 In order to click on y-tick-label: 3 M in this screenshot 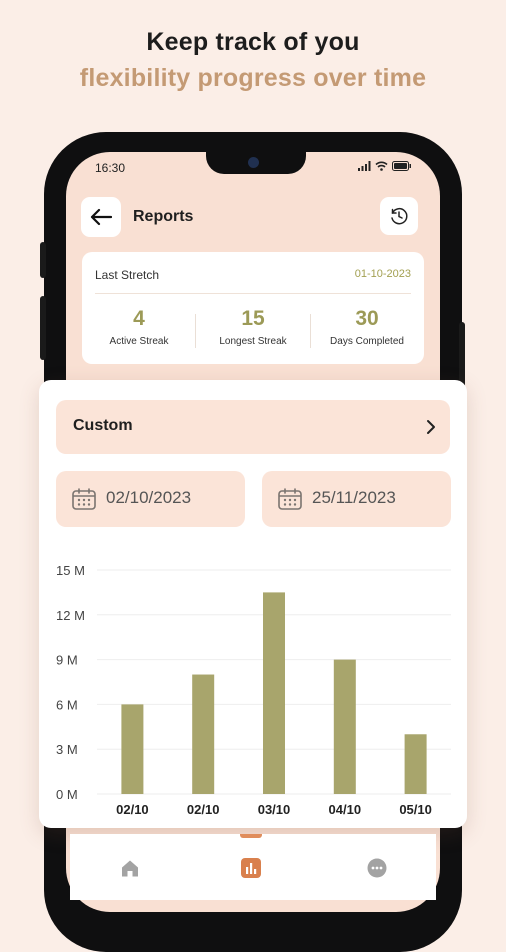, I will do `click(67, 749)`.